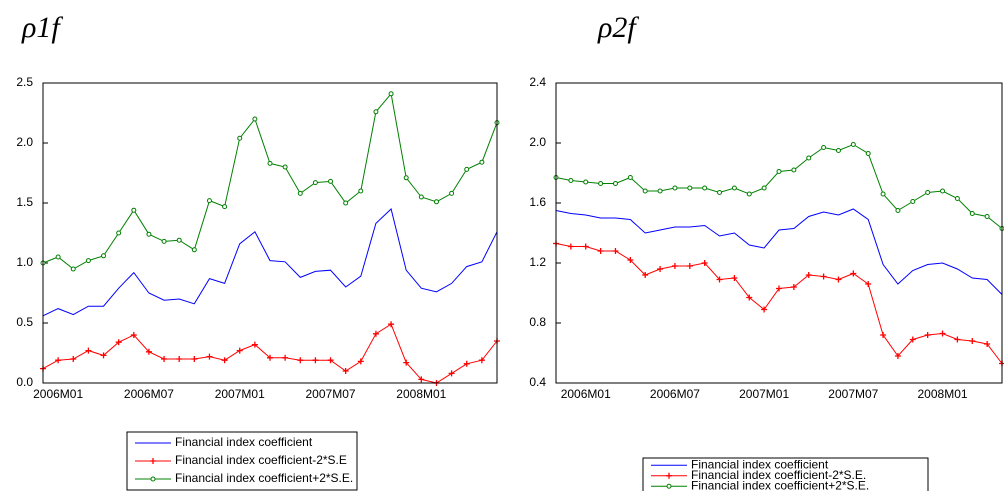  What do you see at coordinates (618, 27) in the screenshot?
I see `chart-title: ρ2f` at bounding box center [618, 27].